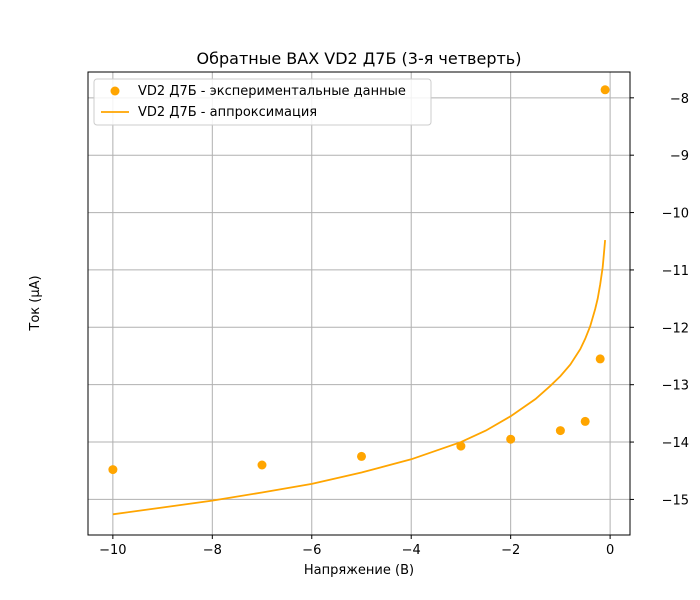  I want to click on y-tick-label: −9, so click(679, 156).